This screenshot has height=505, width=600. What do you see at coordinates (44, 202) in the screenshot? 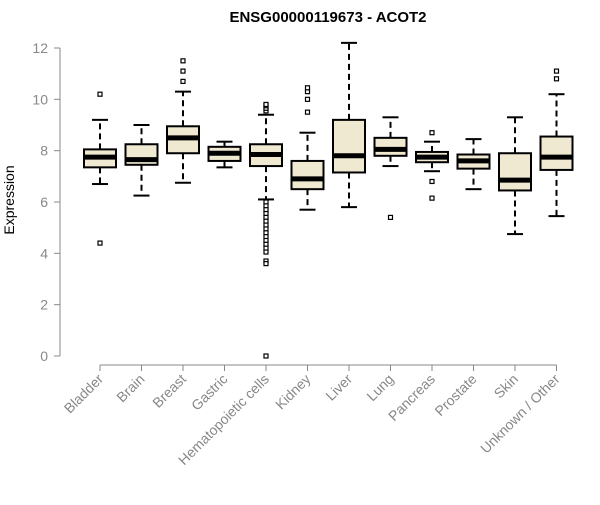
I see `y-tick-label: 6` at bounding box center [44, 202].